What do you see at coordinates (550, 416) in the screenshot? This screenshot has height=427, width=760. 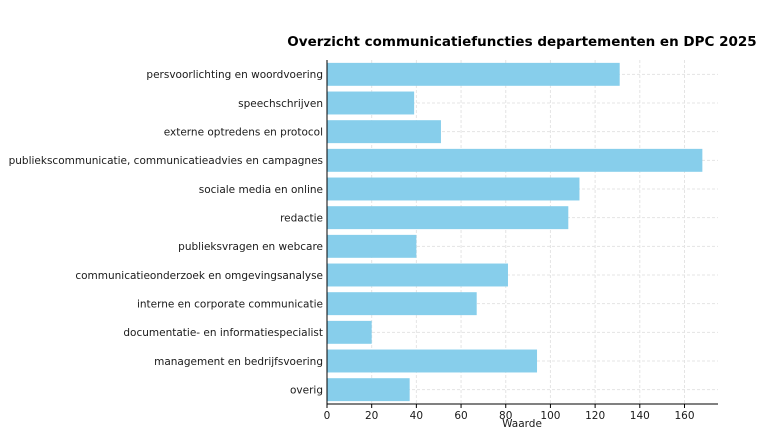 I see `x-tick-label: 100` at bounding box center [550, 416].